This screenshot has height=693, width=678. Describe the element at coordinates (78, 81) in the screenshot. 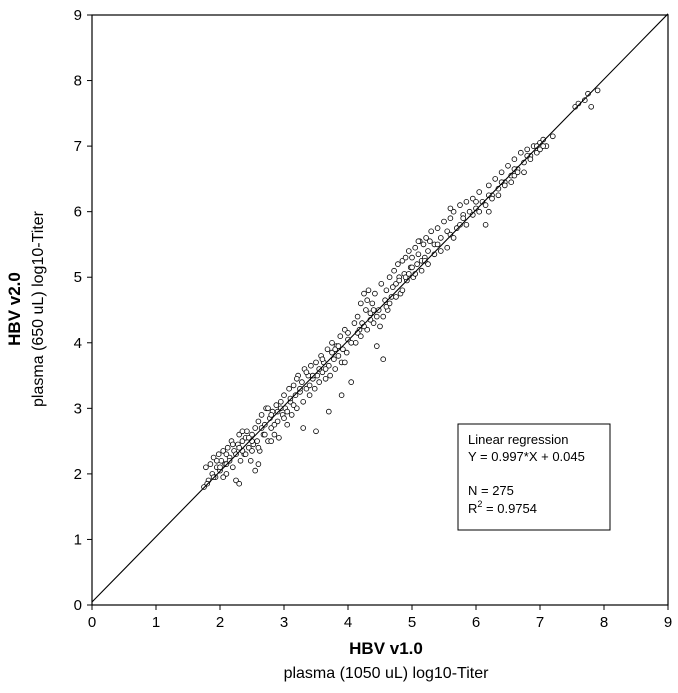

I see `y-tick-label: 8` at that location.